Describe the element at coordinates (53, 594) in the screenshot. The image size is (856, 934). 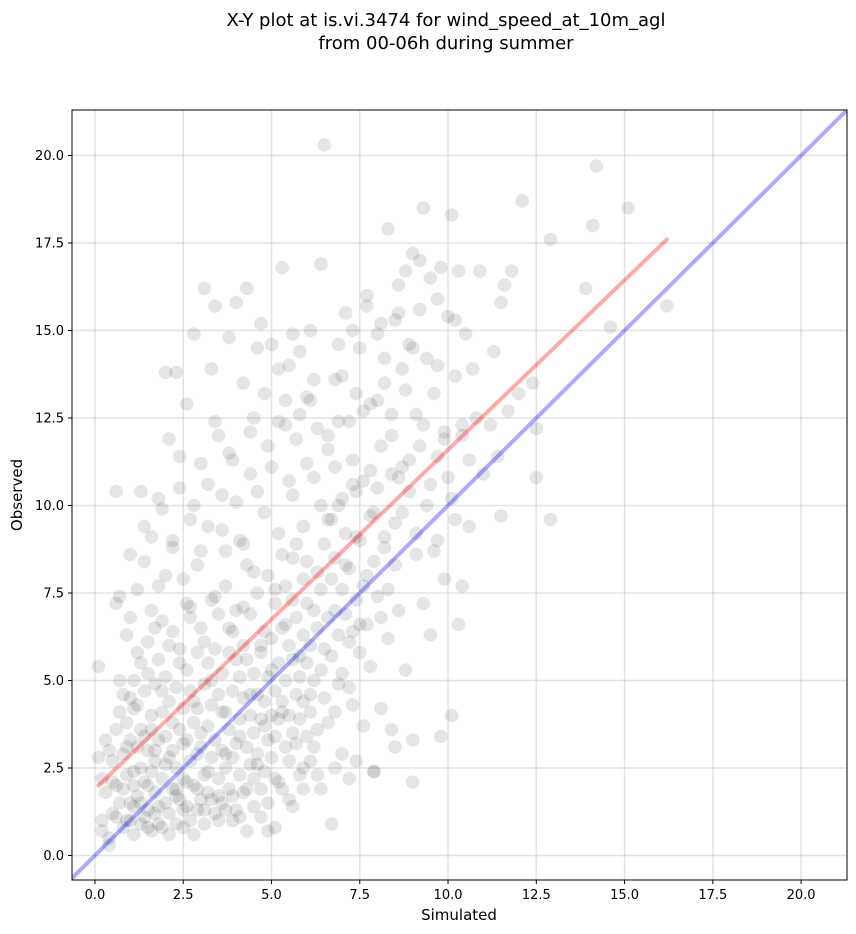
I see `y-tick-label: 7.5` at that location.